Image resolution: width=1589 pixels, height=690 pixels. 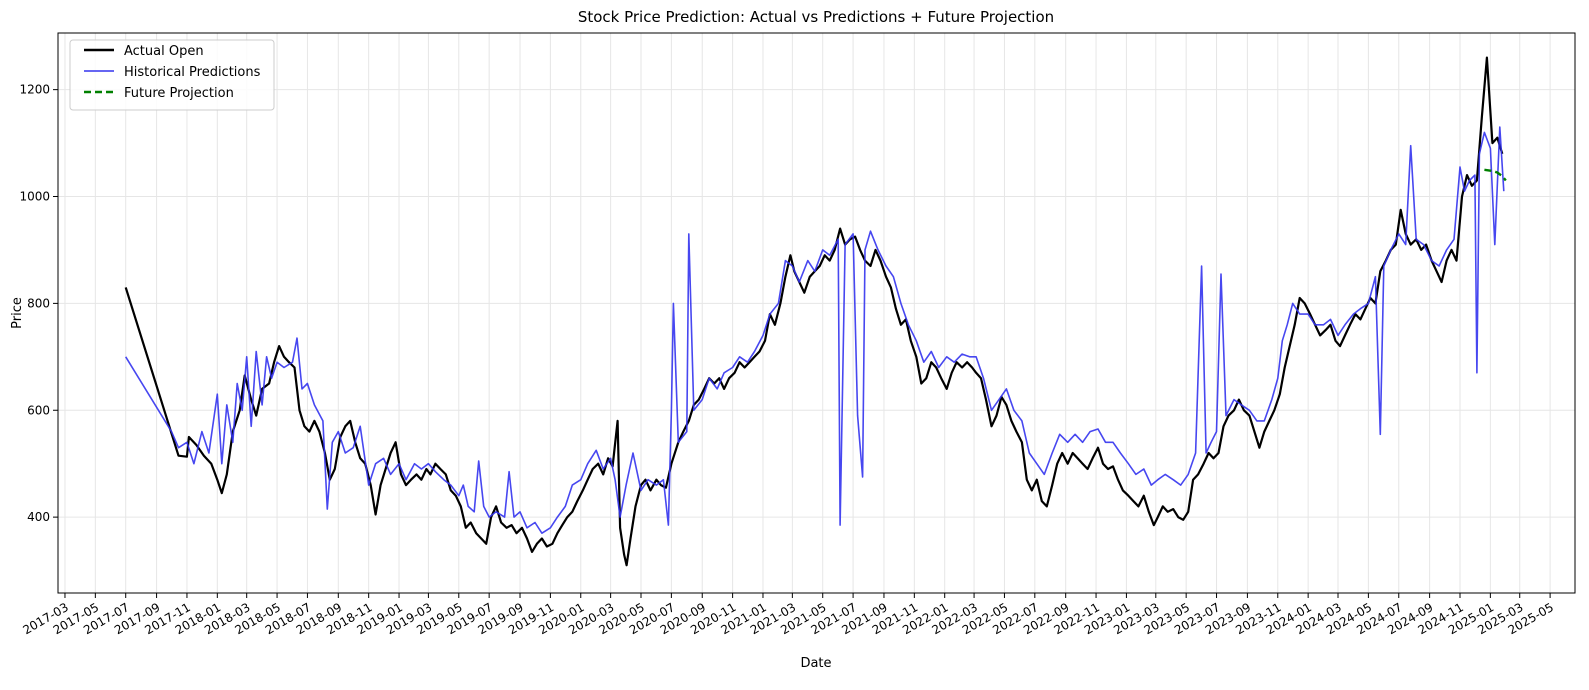 I want to click on legend-label-future-projection: Future Projection, so click(x=179, y=93).